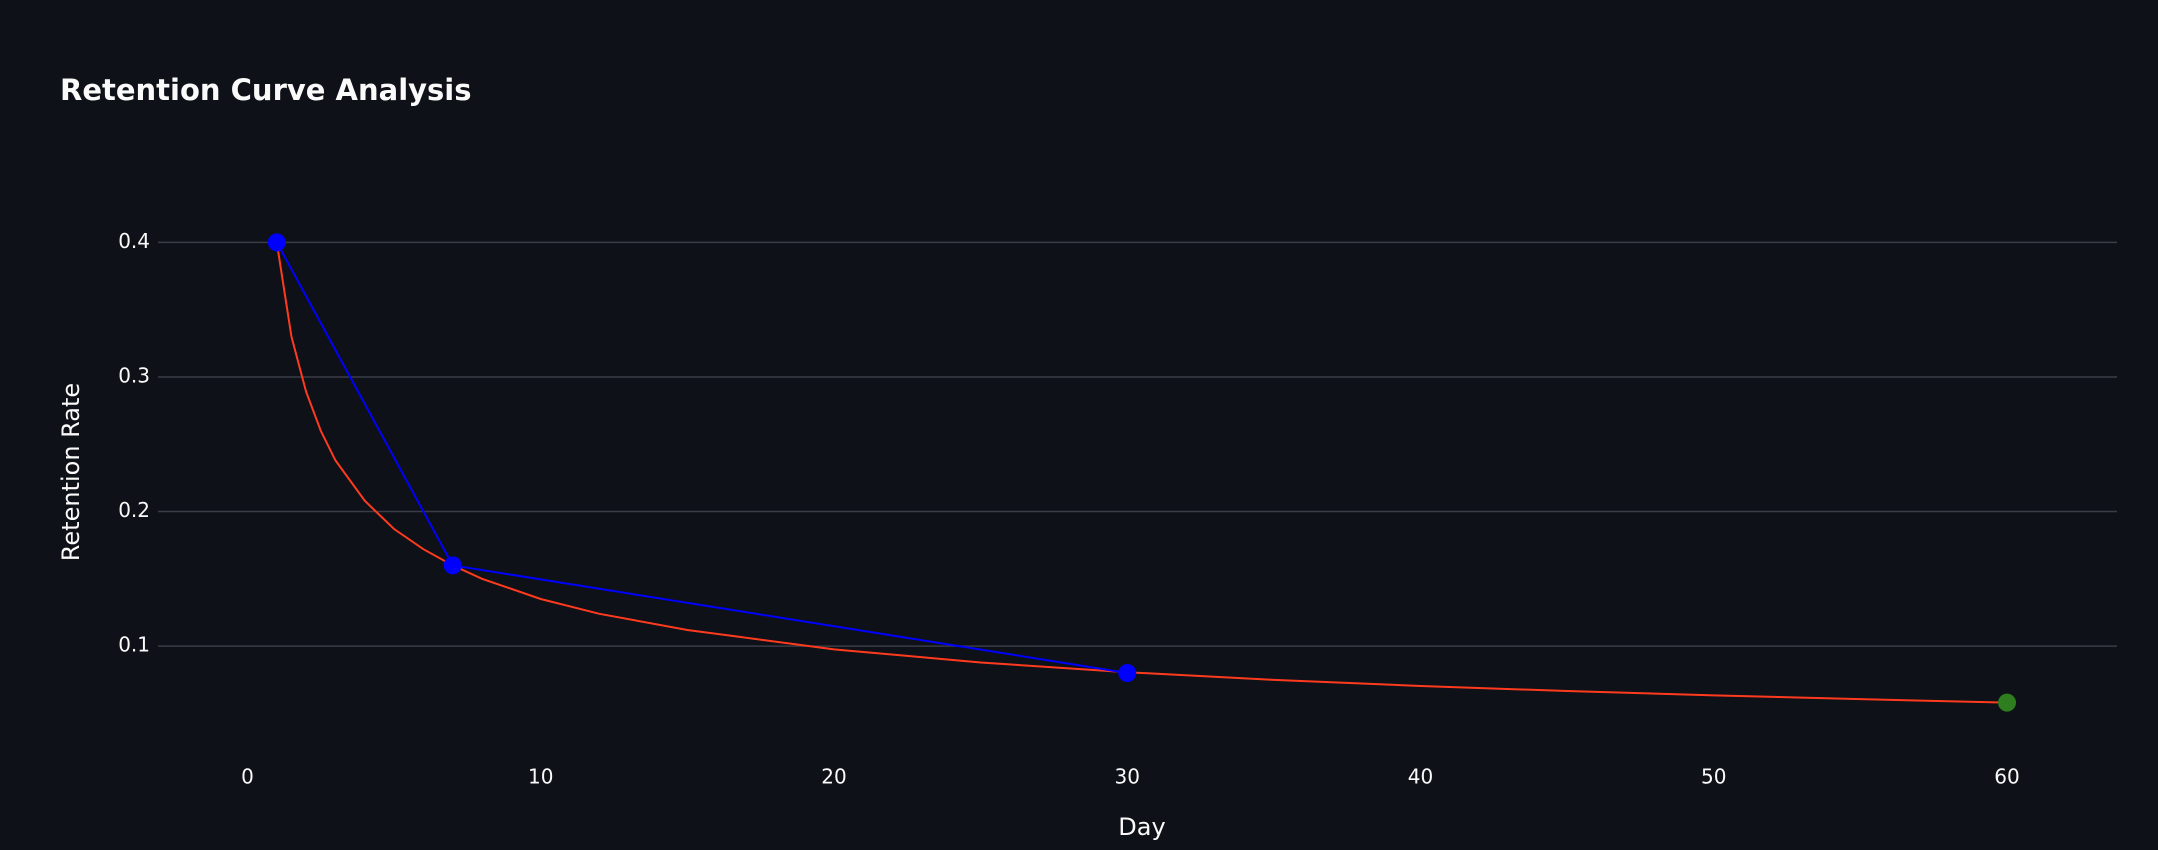 The height and width of the screenshot is (850, 2158). Describe the element at coordinates (134, 375) in the screenshot. I see `y-tick-label: 0.3` at that location.